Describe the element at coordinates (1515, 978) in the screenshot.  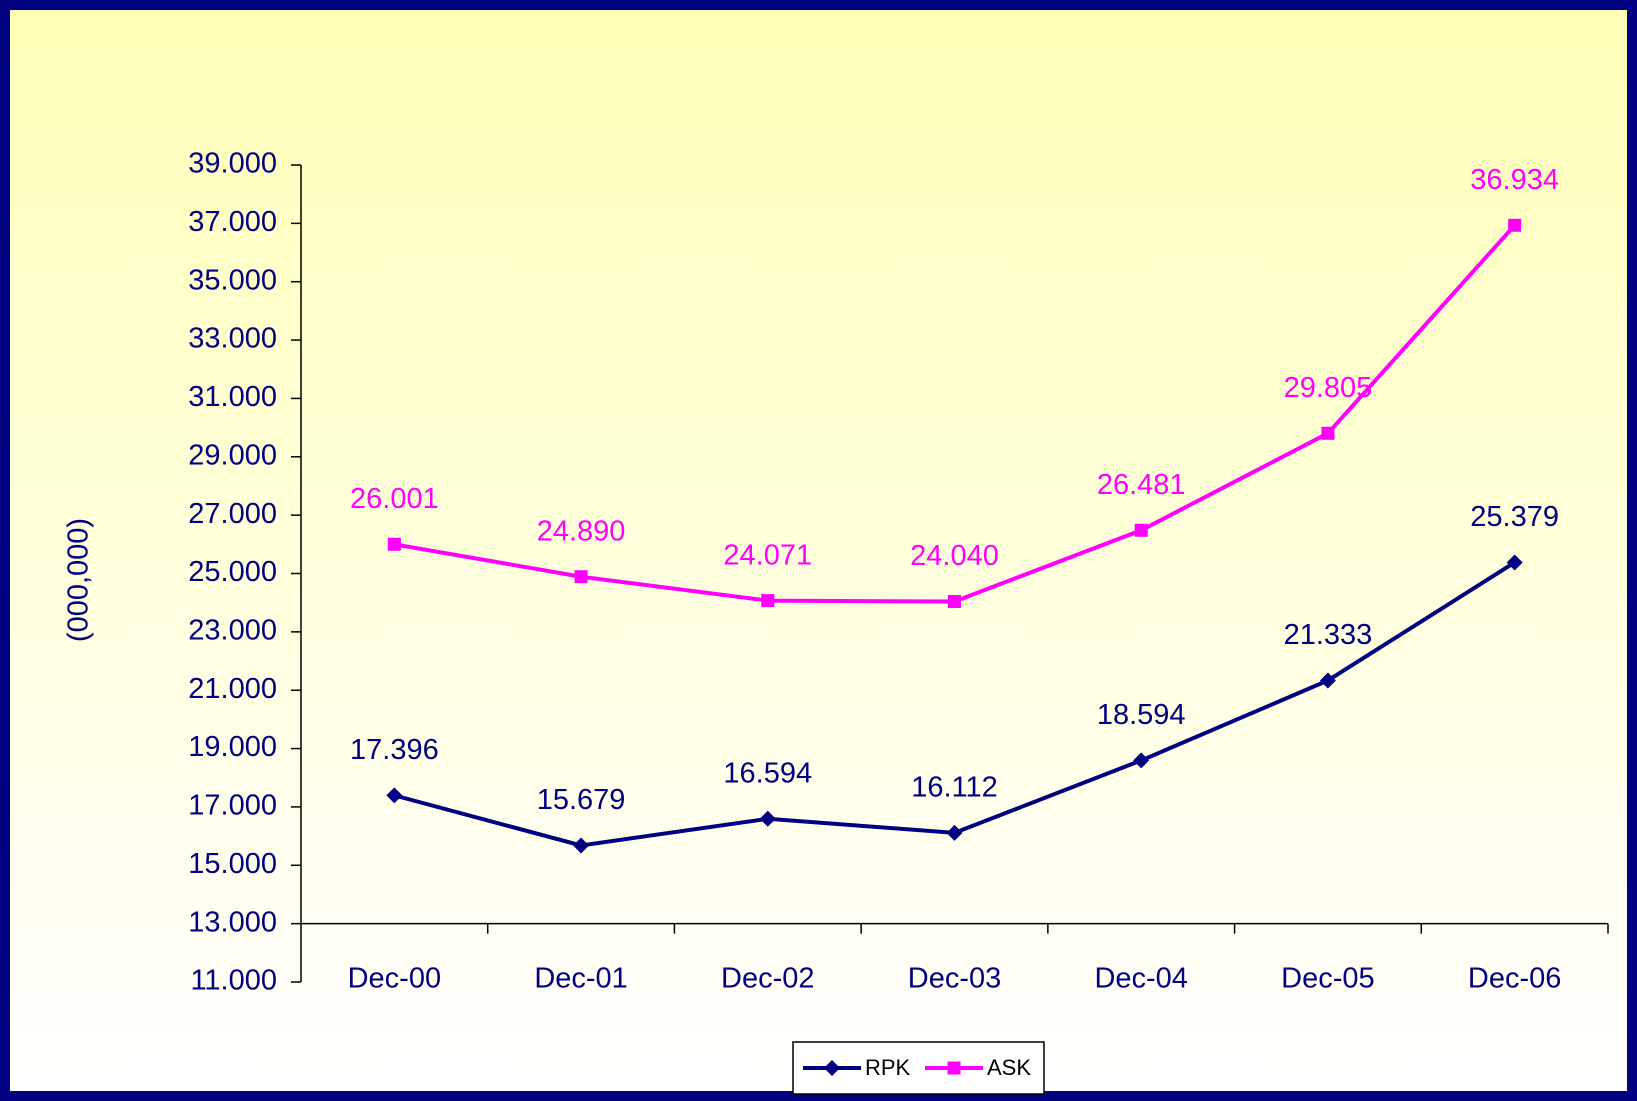
I see `x-tick-label: Dec-06` at that location.